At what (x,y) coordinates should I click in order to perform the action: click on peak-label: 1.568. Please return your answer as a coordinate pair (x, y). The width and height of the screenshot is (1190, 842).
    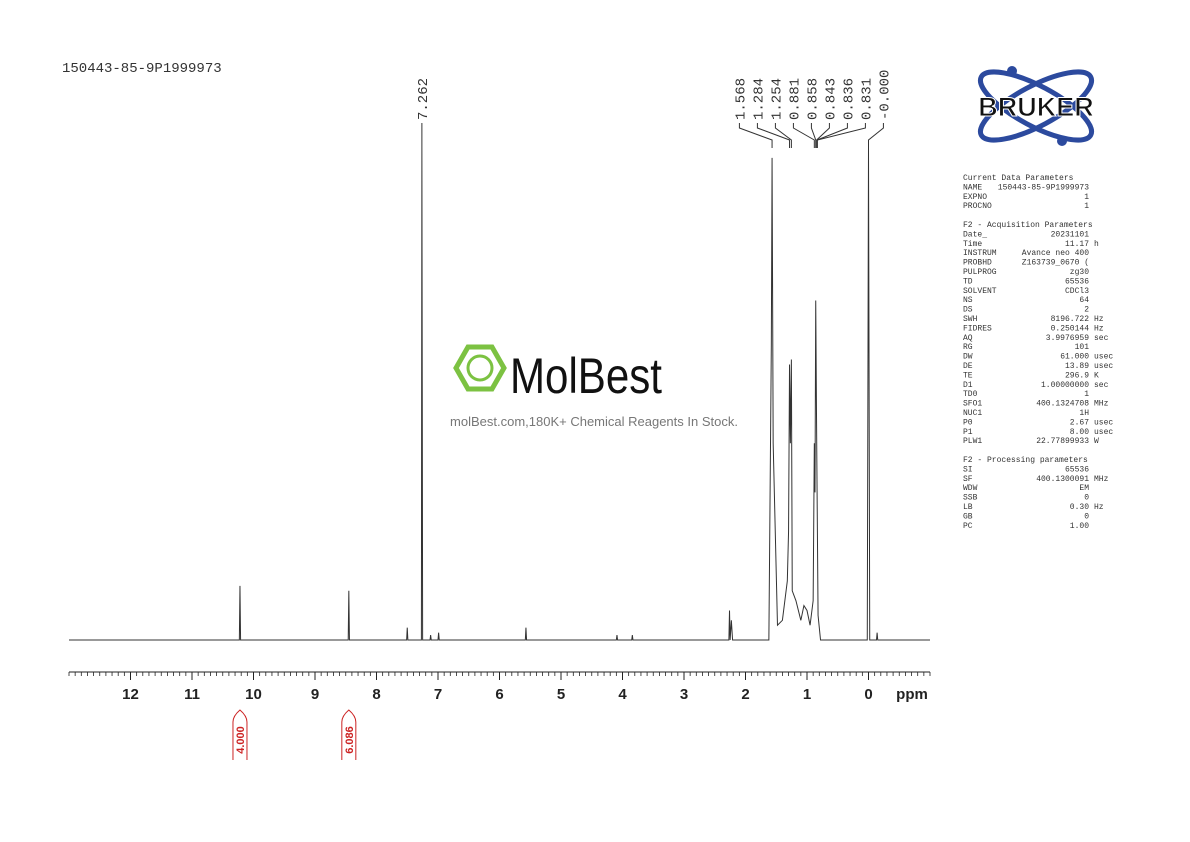
    Looking at the image, I should click on (741, 99).